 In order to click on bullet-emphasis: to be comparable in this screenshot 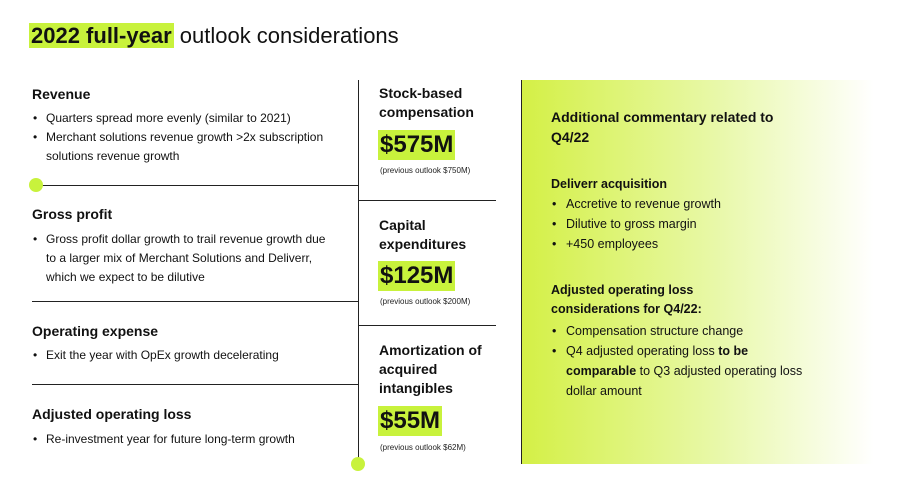, I will do `click(657, 361)`.